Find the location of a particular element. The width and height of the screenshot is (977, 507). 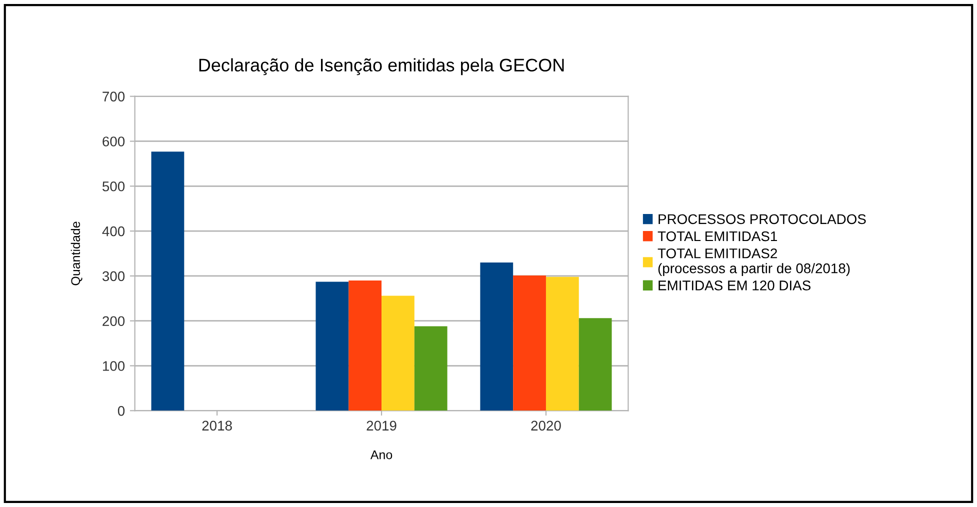

y-tick-label: 200 is located at coordinates (113, 321).